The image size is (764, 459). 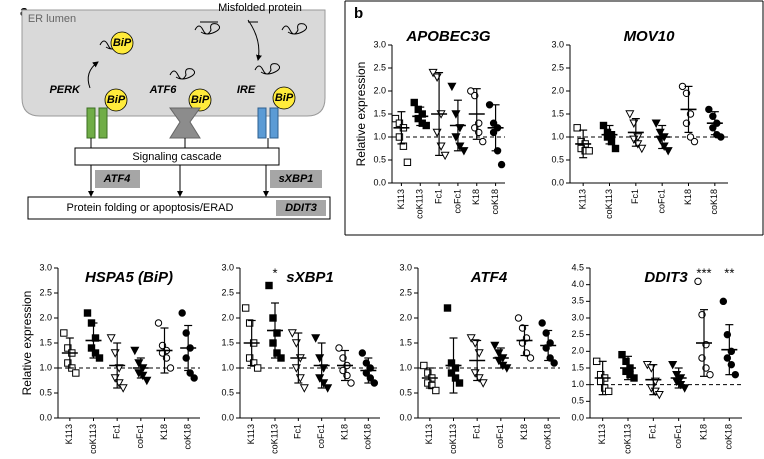 What do you see at coordinates (69, 434) in the screenshot?
I see `x-tick-label: K113` at bounding box center [69, 434].